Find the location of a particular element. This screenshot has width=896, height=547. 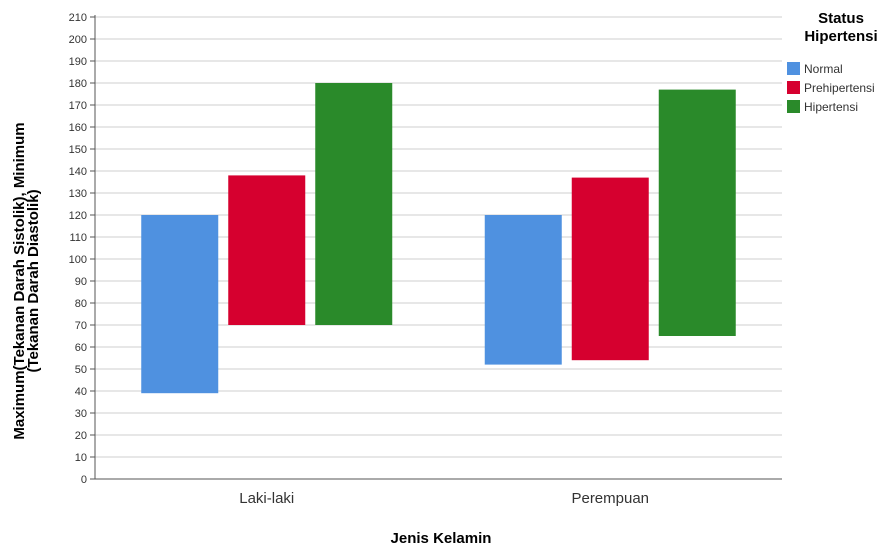

bar-normal-perempuan is located at coordinates (523, 290).